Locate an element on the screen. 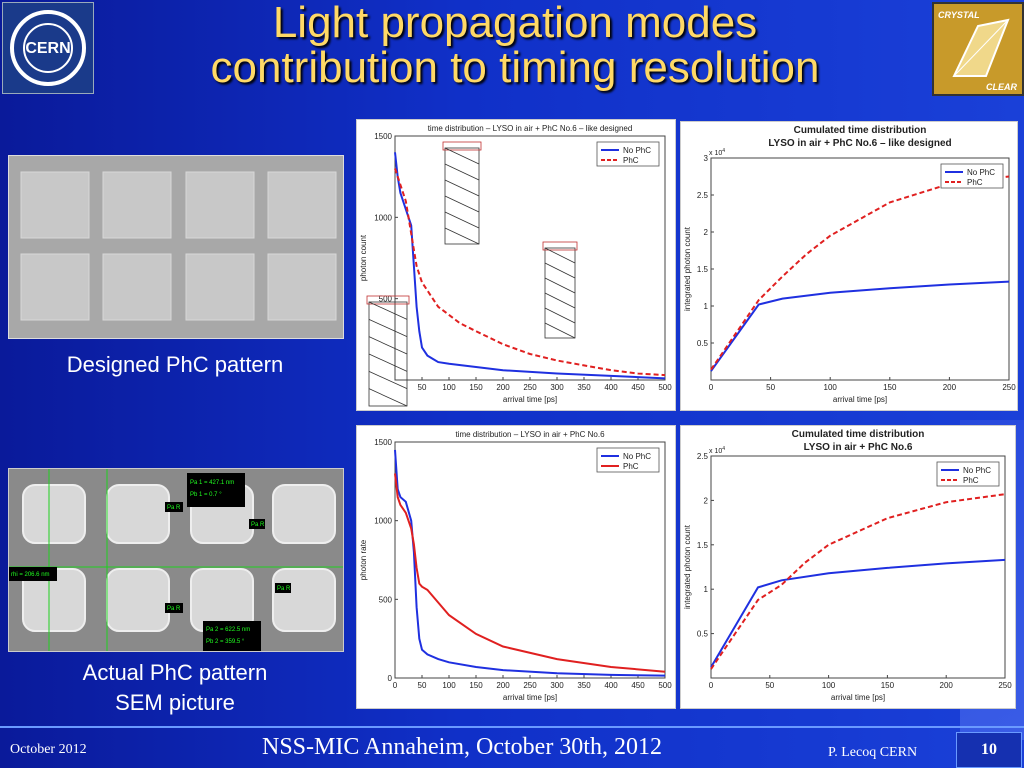  sem-label: Pb 1 = 0.7 ° is located at coordinates (206, 495).